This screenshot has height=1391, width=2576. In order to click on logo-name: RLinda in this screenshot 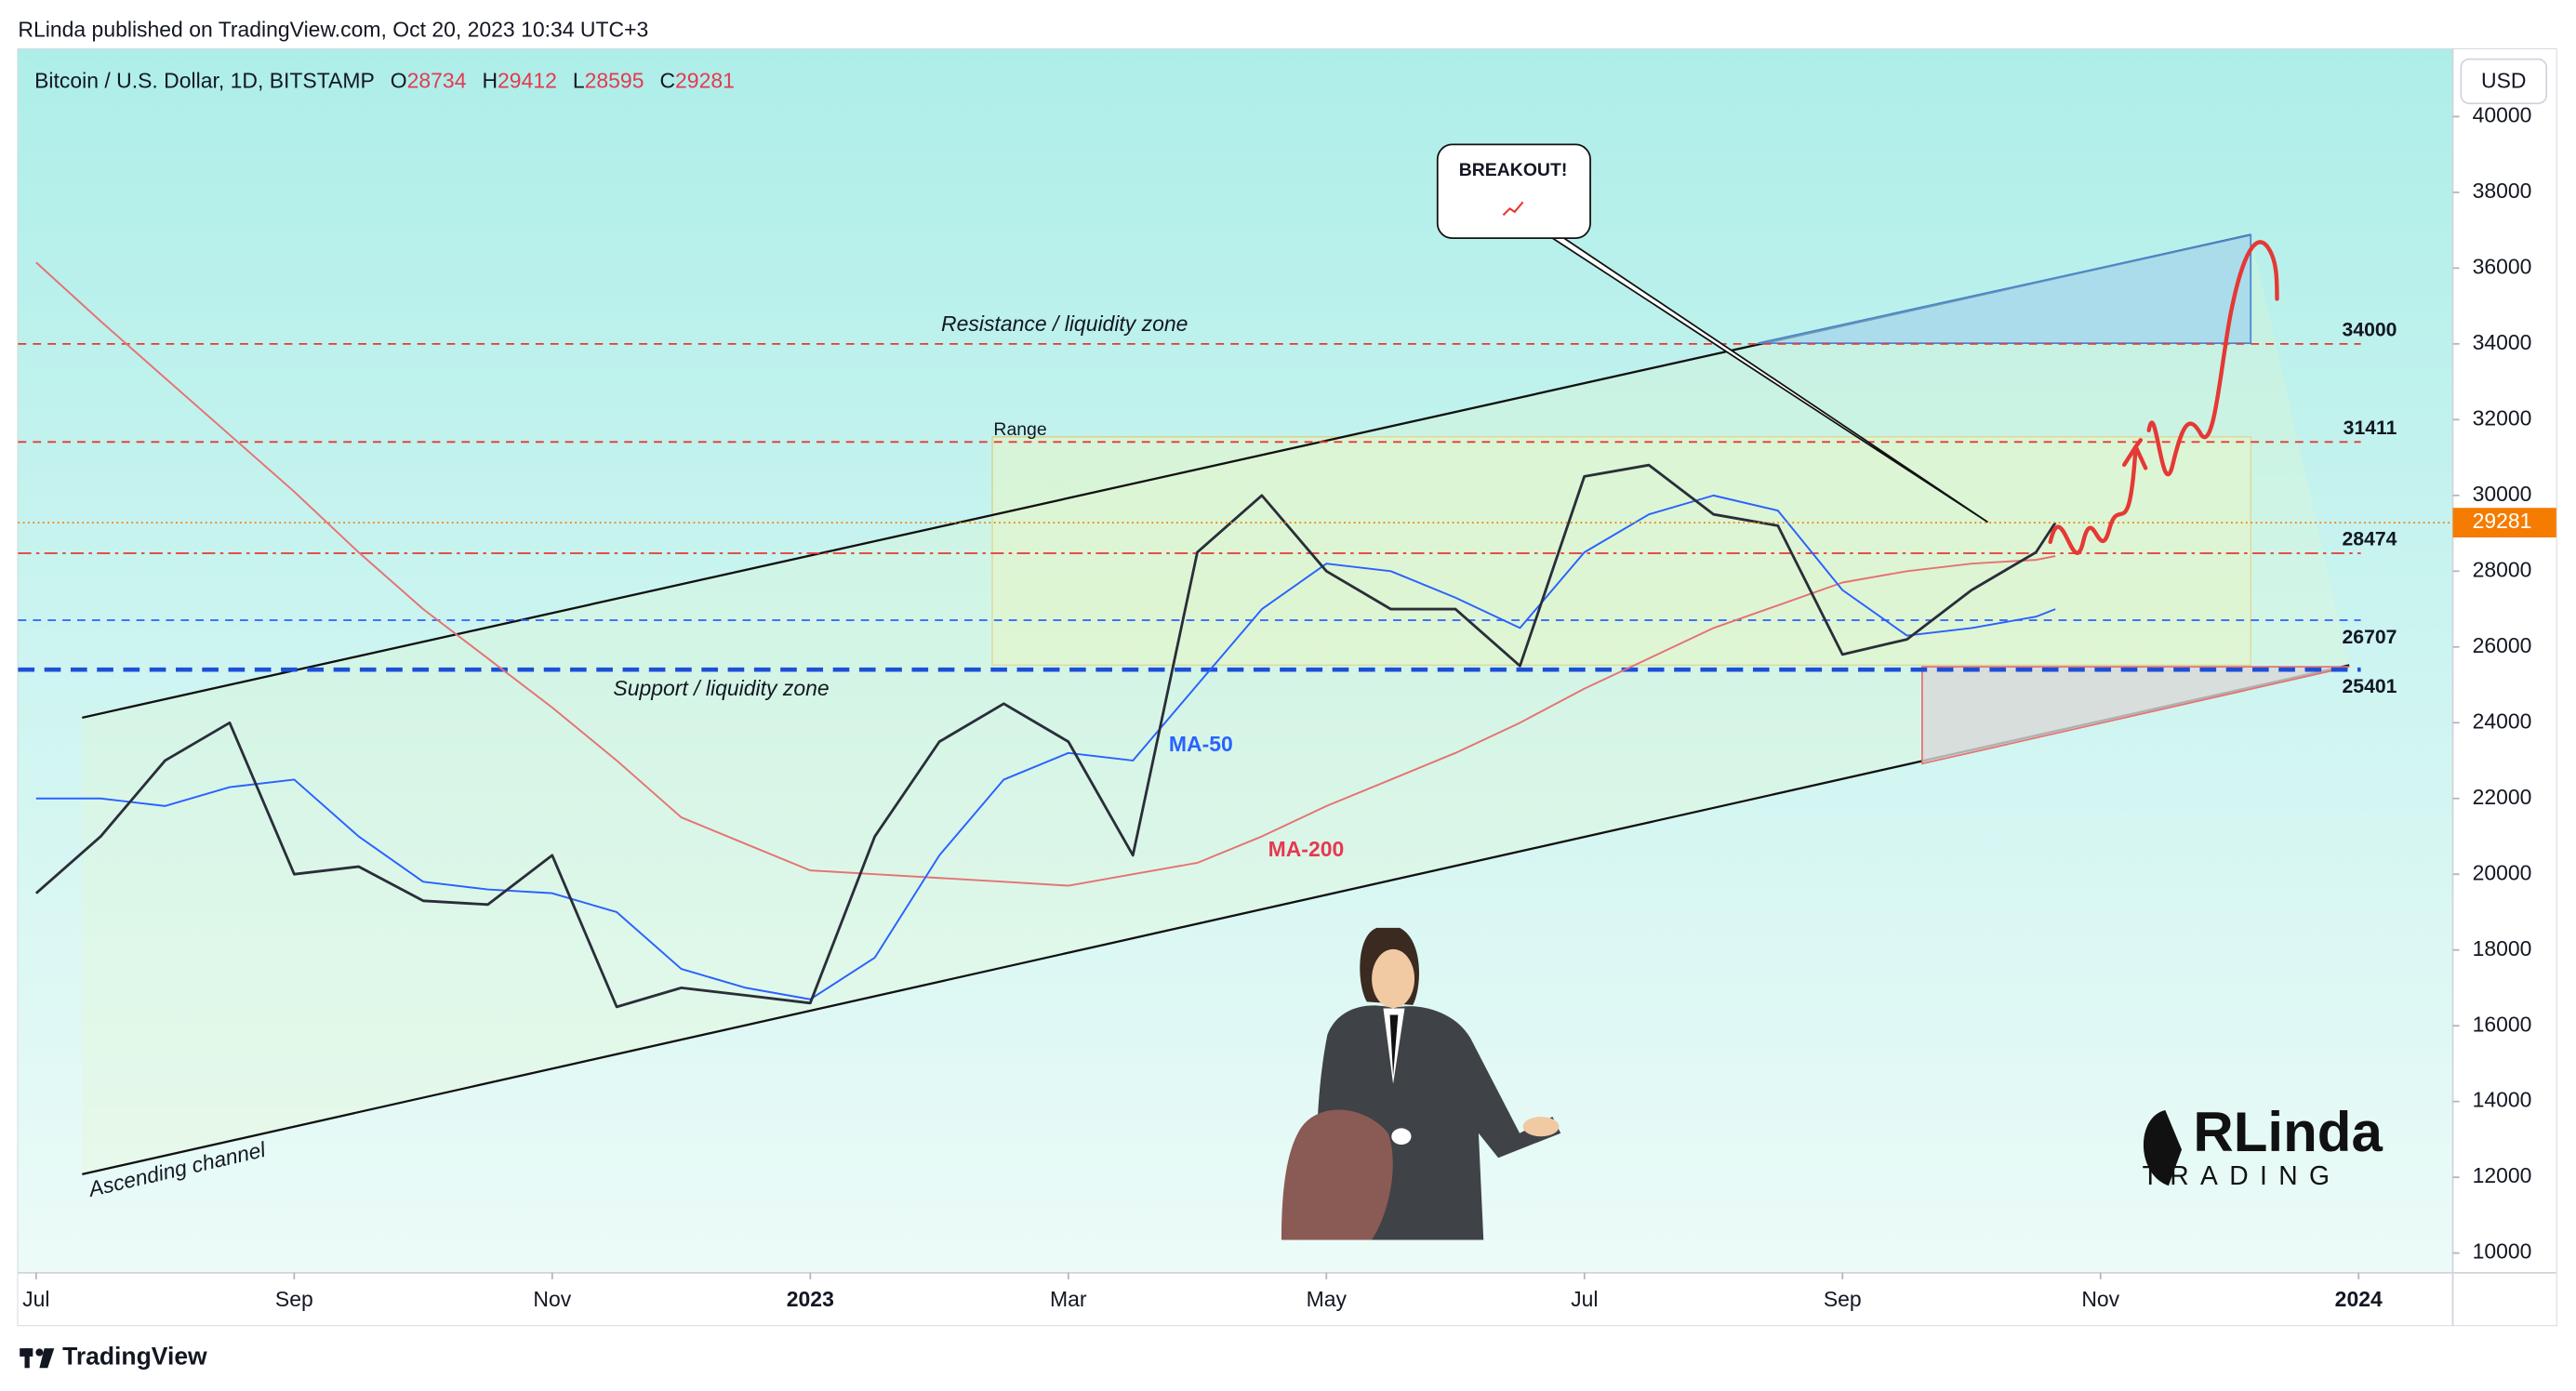, I will do `click(2288, 1132)`.